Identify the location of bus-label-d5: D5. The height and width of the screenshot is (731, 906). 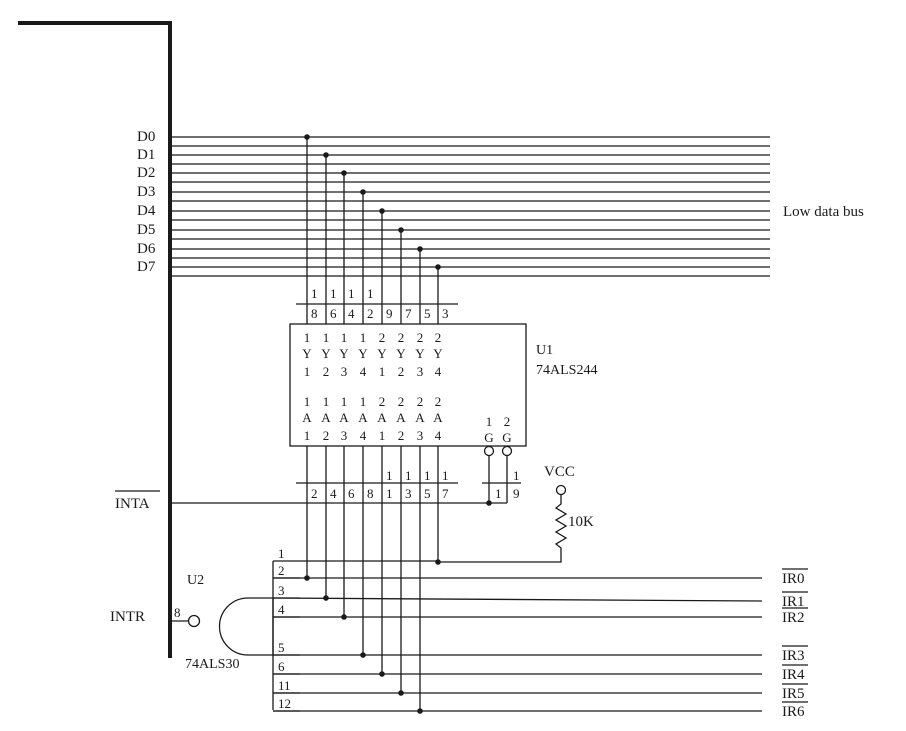
(146, 230).